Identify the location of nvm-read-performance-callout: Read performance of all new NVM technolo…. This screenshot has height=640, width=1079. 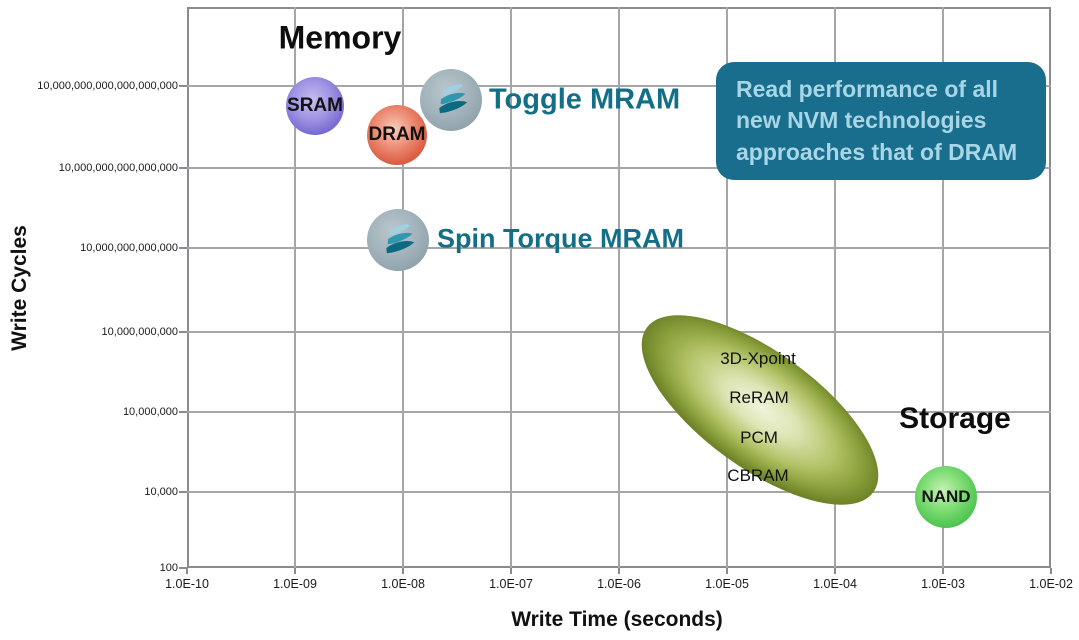
(881, 121).